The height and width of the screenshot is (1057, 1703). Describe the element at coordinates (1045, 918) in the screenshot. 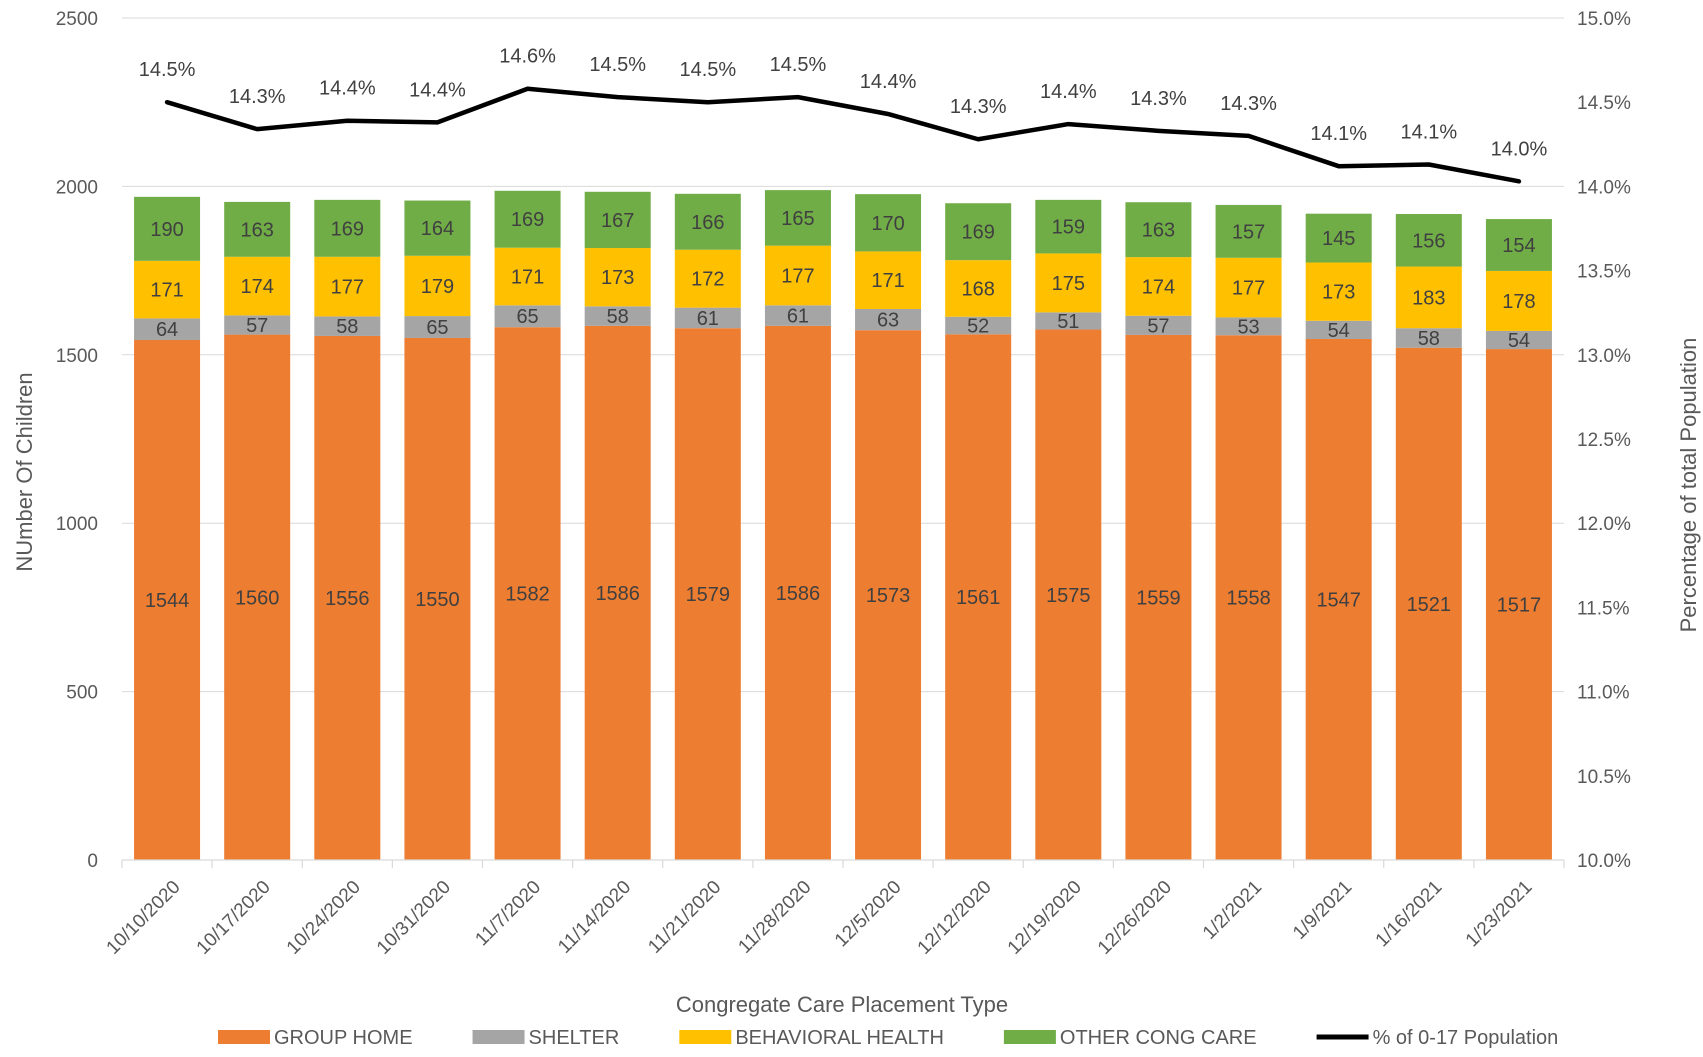

I see `x-tick-label: 12/19/2020` at that location.